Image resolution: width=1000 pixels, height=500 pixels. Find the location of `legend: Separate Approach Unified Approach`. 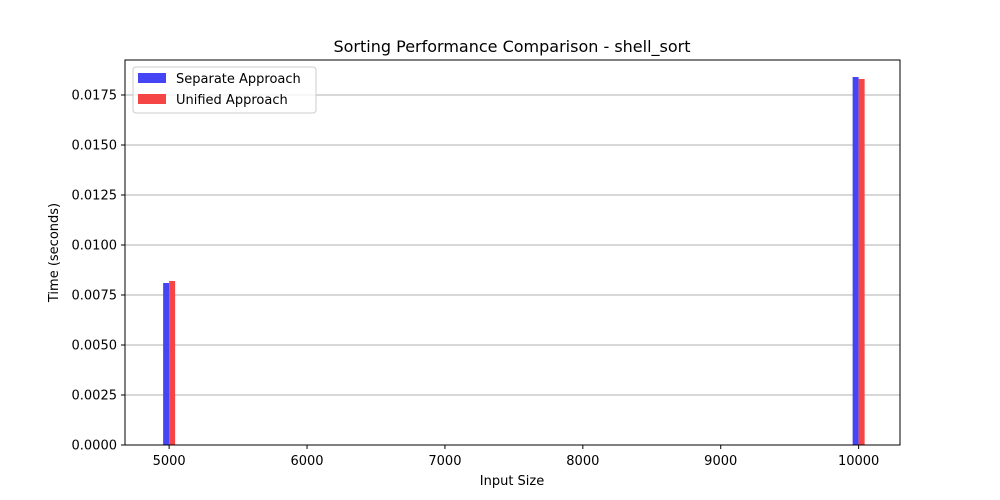

legend: Separate Approach Unified Approach is located at coordinates (224, 90).